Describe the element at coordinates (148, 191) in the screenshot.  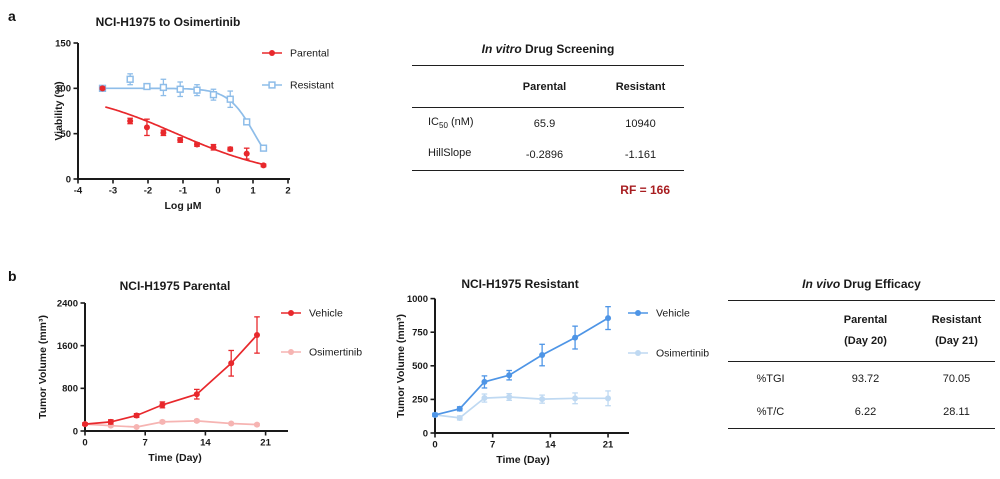
I see `x-tick-label: -2` at that location.